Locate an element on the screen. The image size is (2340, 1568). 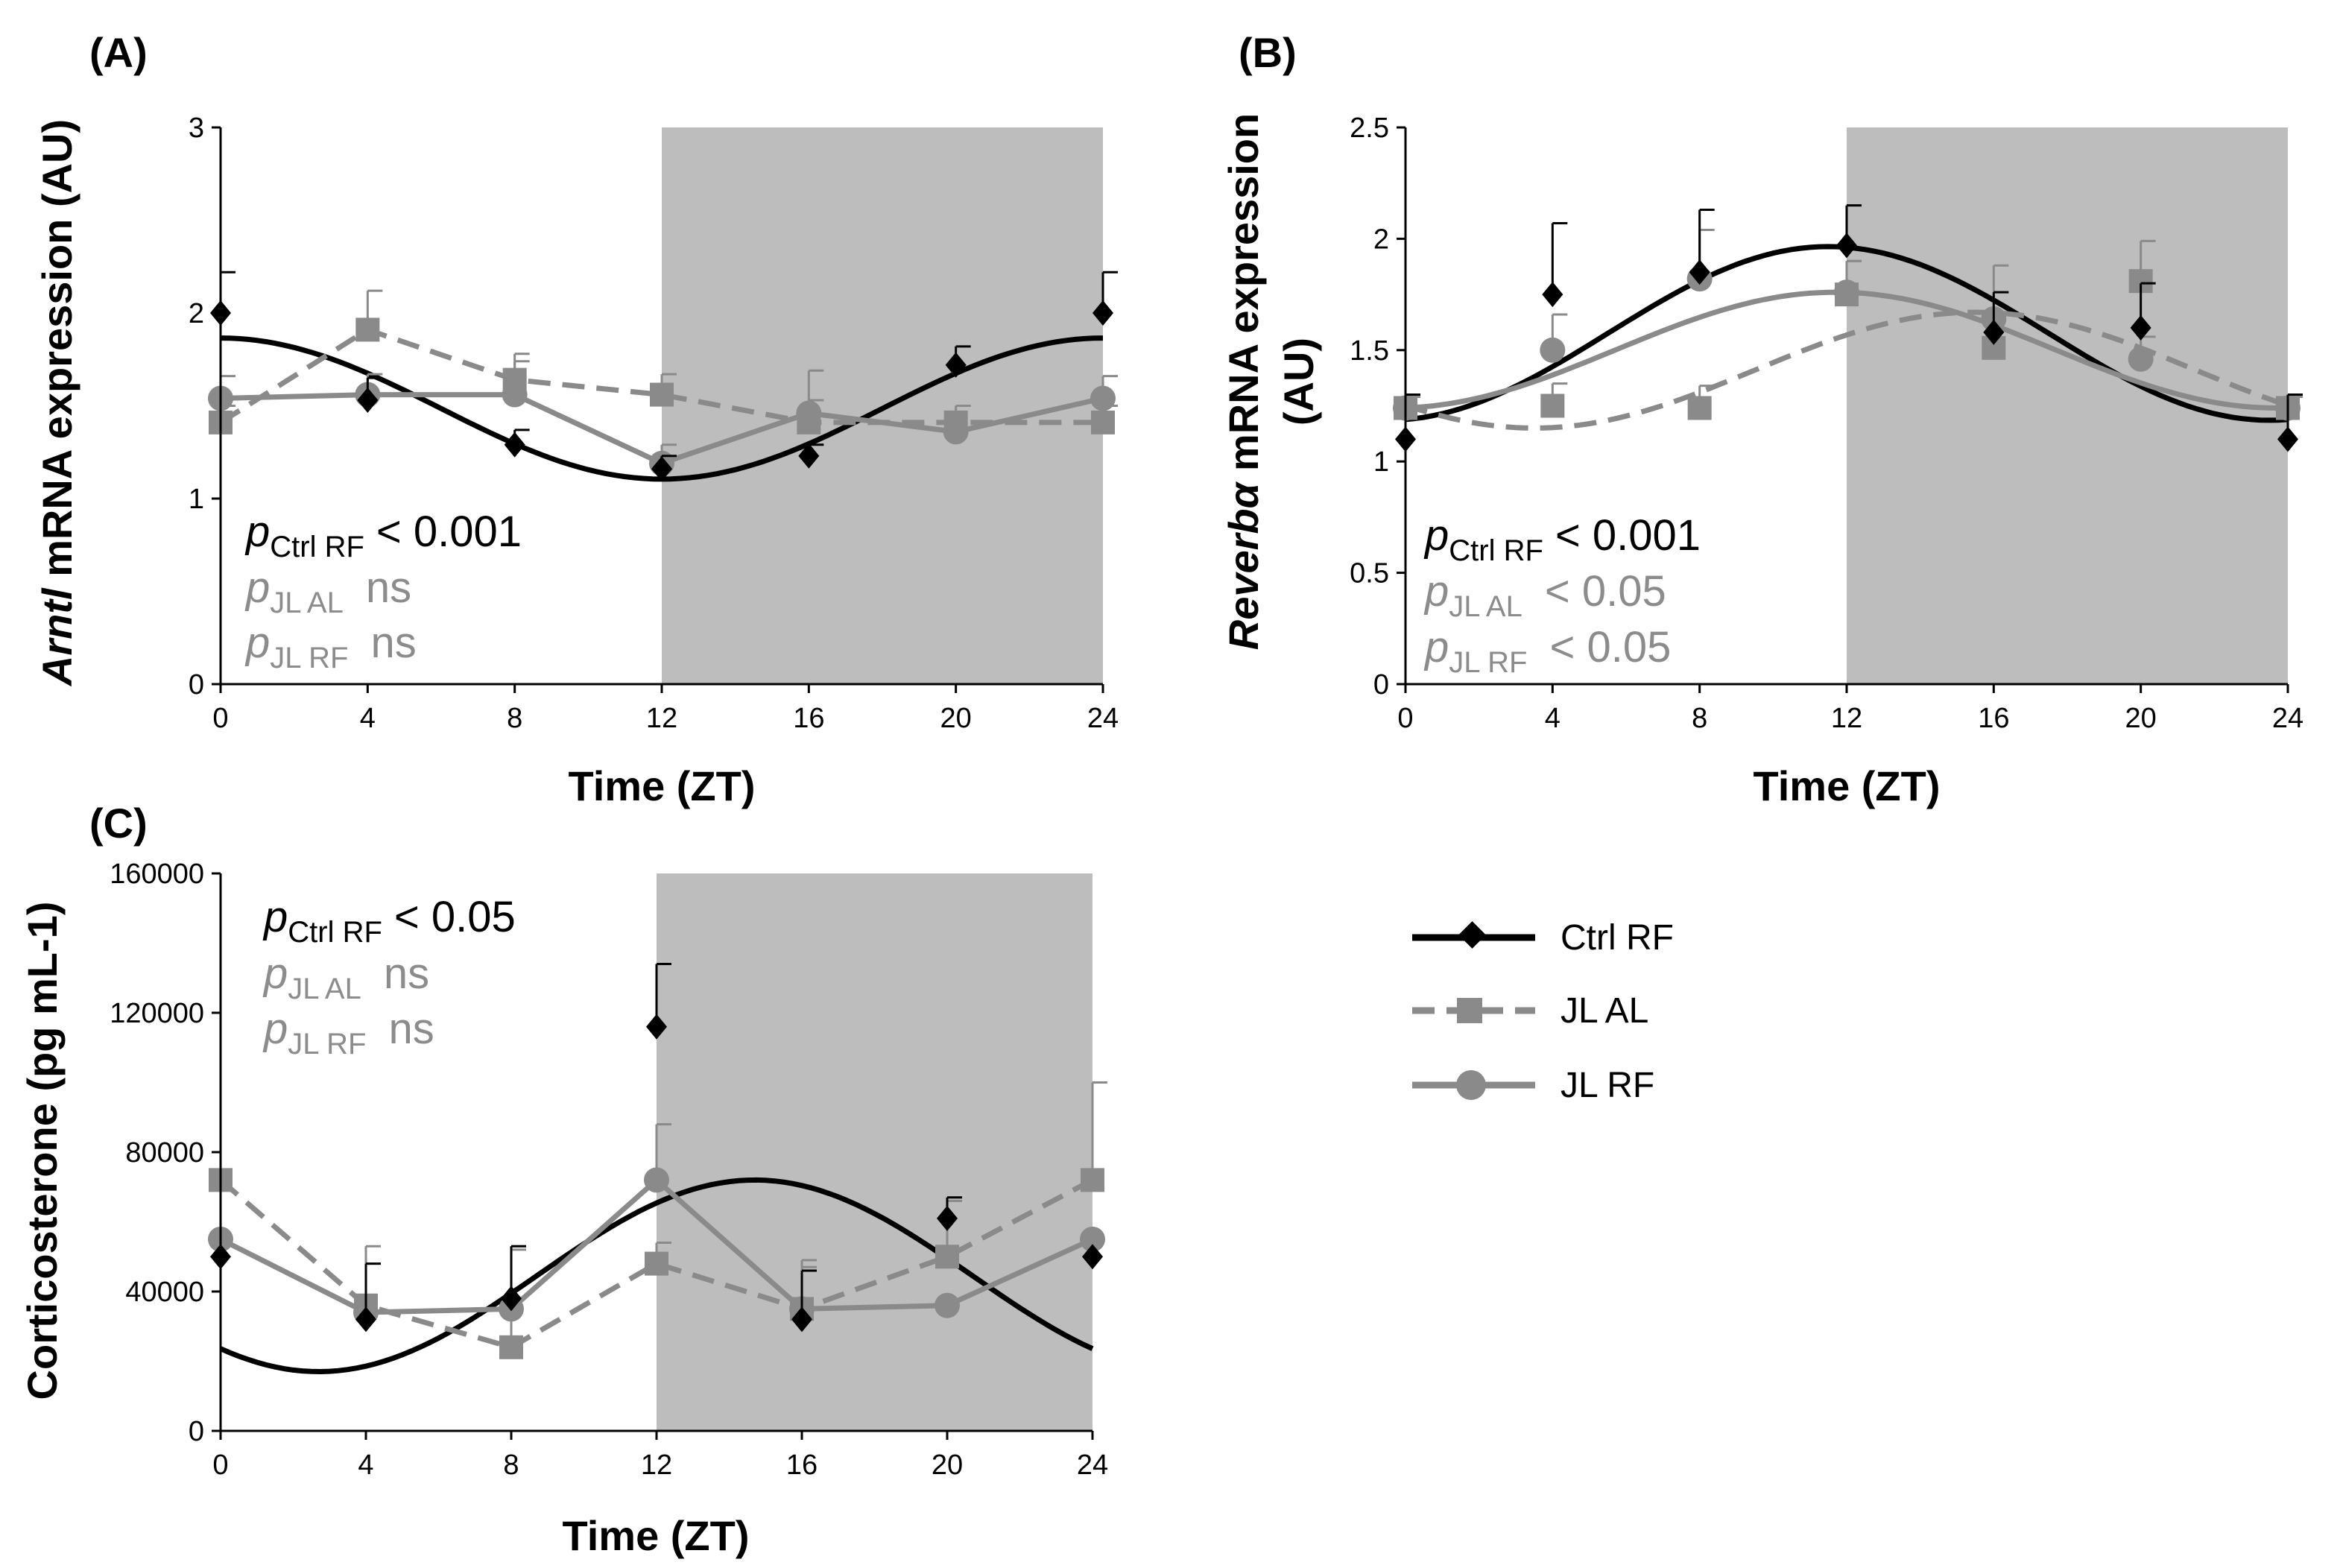
legend-label: Ctrl RF is located at coordinates (1617, 938).